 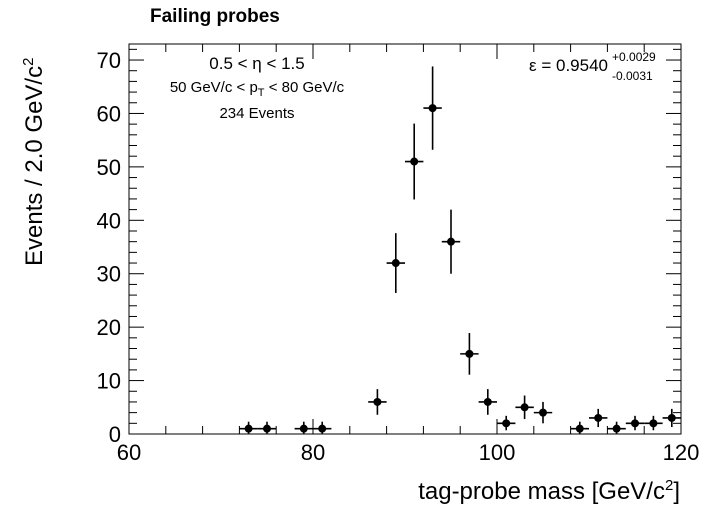 I want to click on y-tick-label: 10, so click(x=109, y=381).